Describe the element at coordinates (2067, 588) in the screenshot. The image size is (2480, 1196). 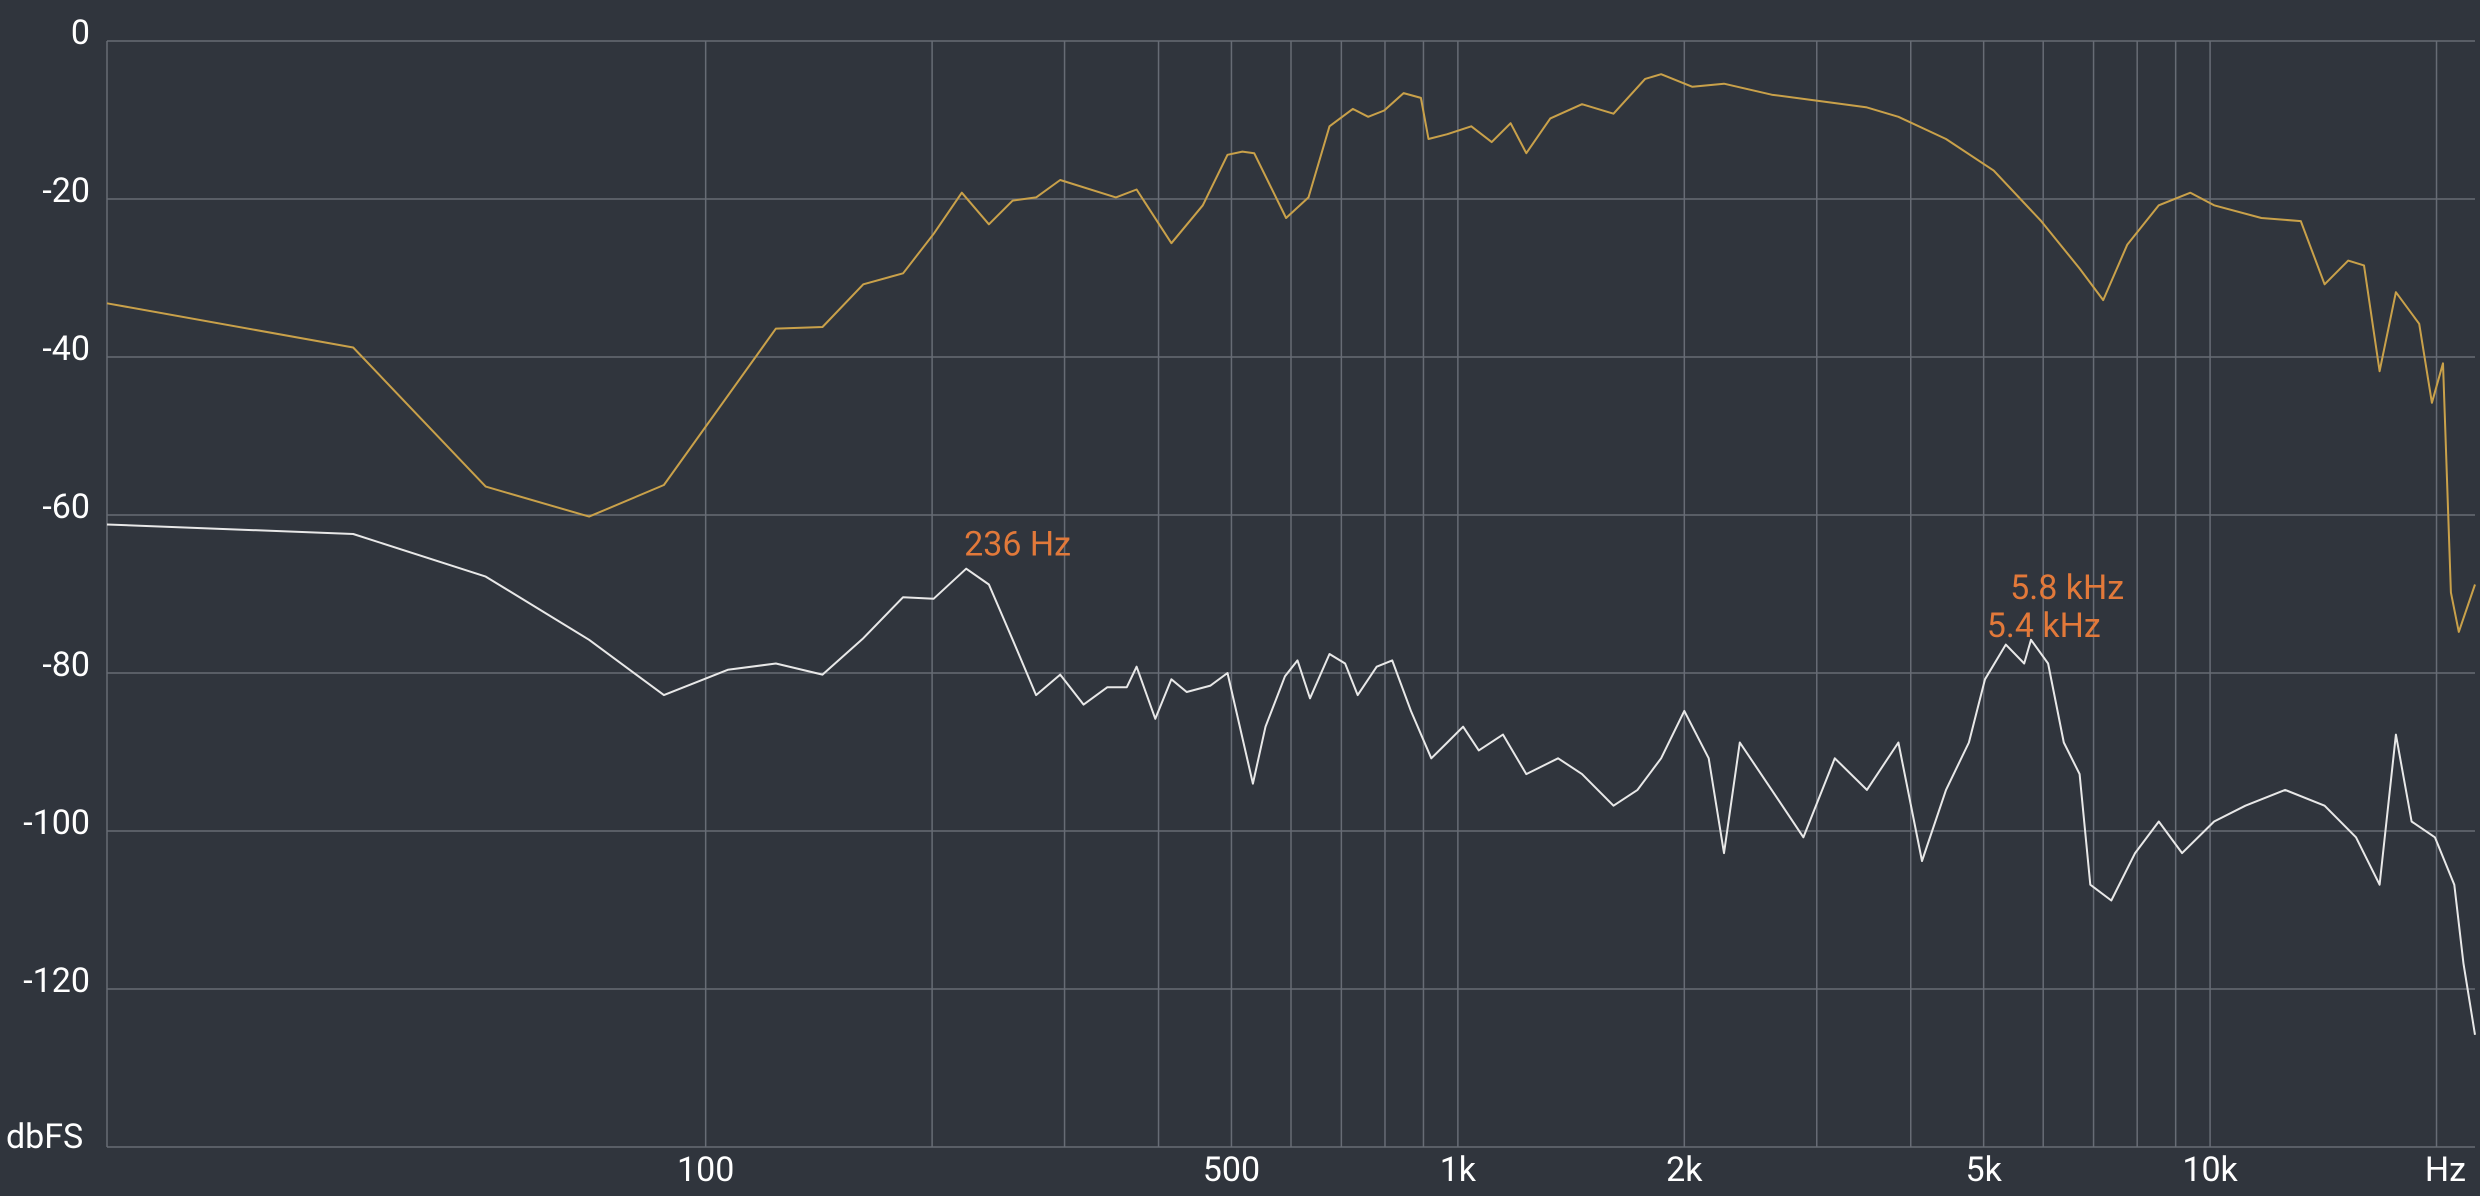
I see `peak-annotation: 5.8 kHz` at that location.